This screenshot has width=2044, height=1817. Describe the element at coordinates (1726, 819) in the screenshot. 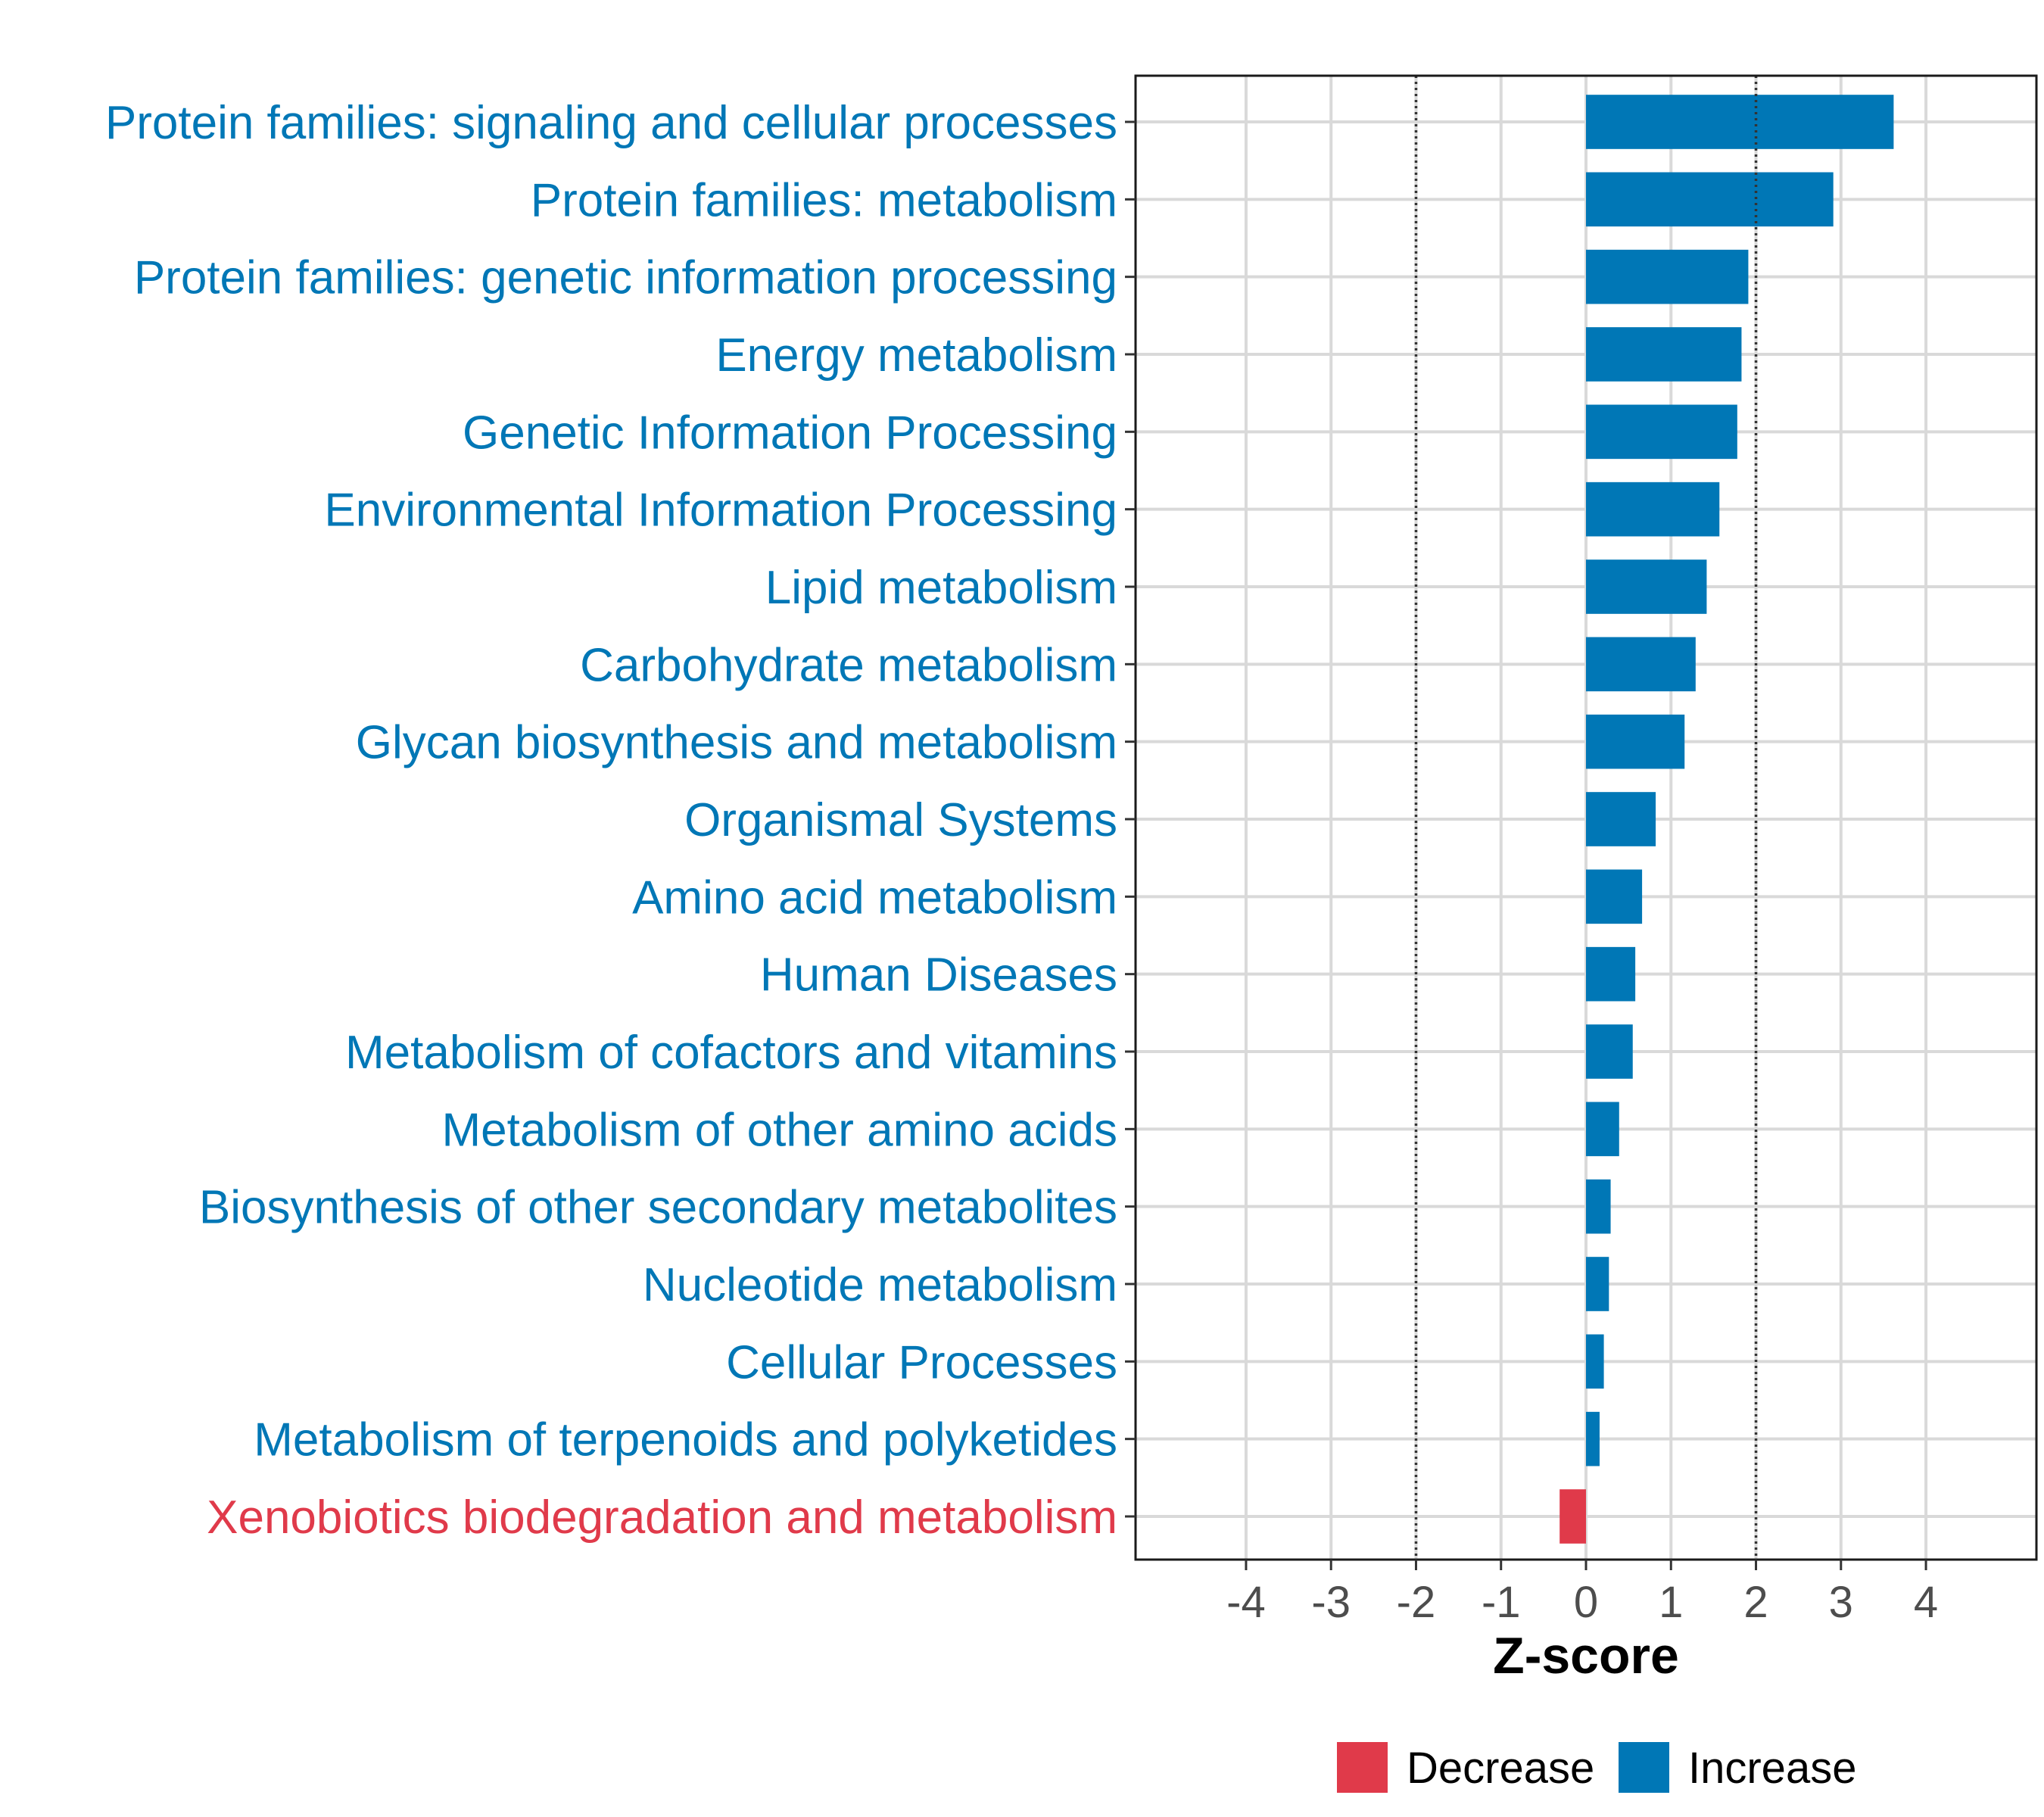

I see `bars` at that location.